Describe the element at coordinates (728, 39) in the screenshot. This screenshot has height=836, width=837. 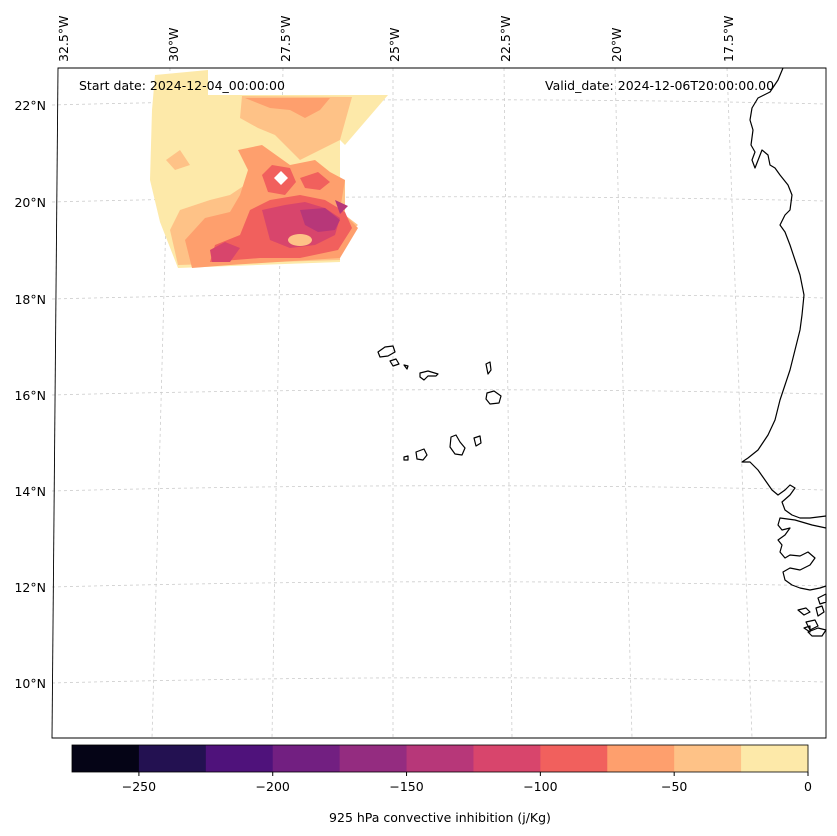
I see `lon-label: 17.5°W` at that location.